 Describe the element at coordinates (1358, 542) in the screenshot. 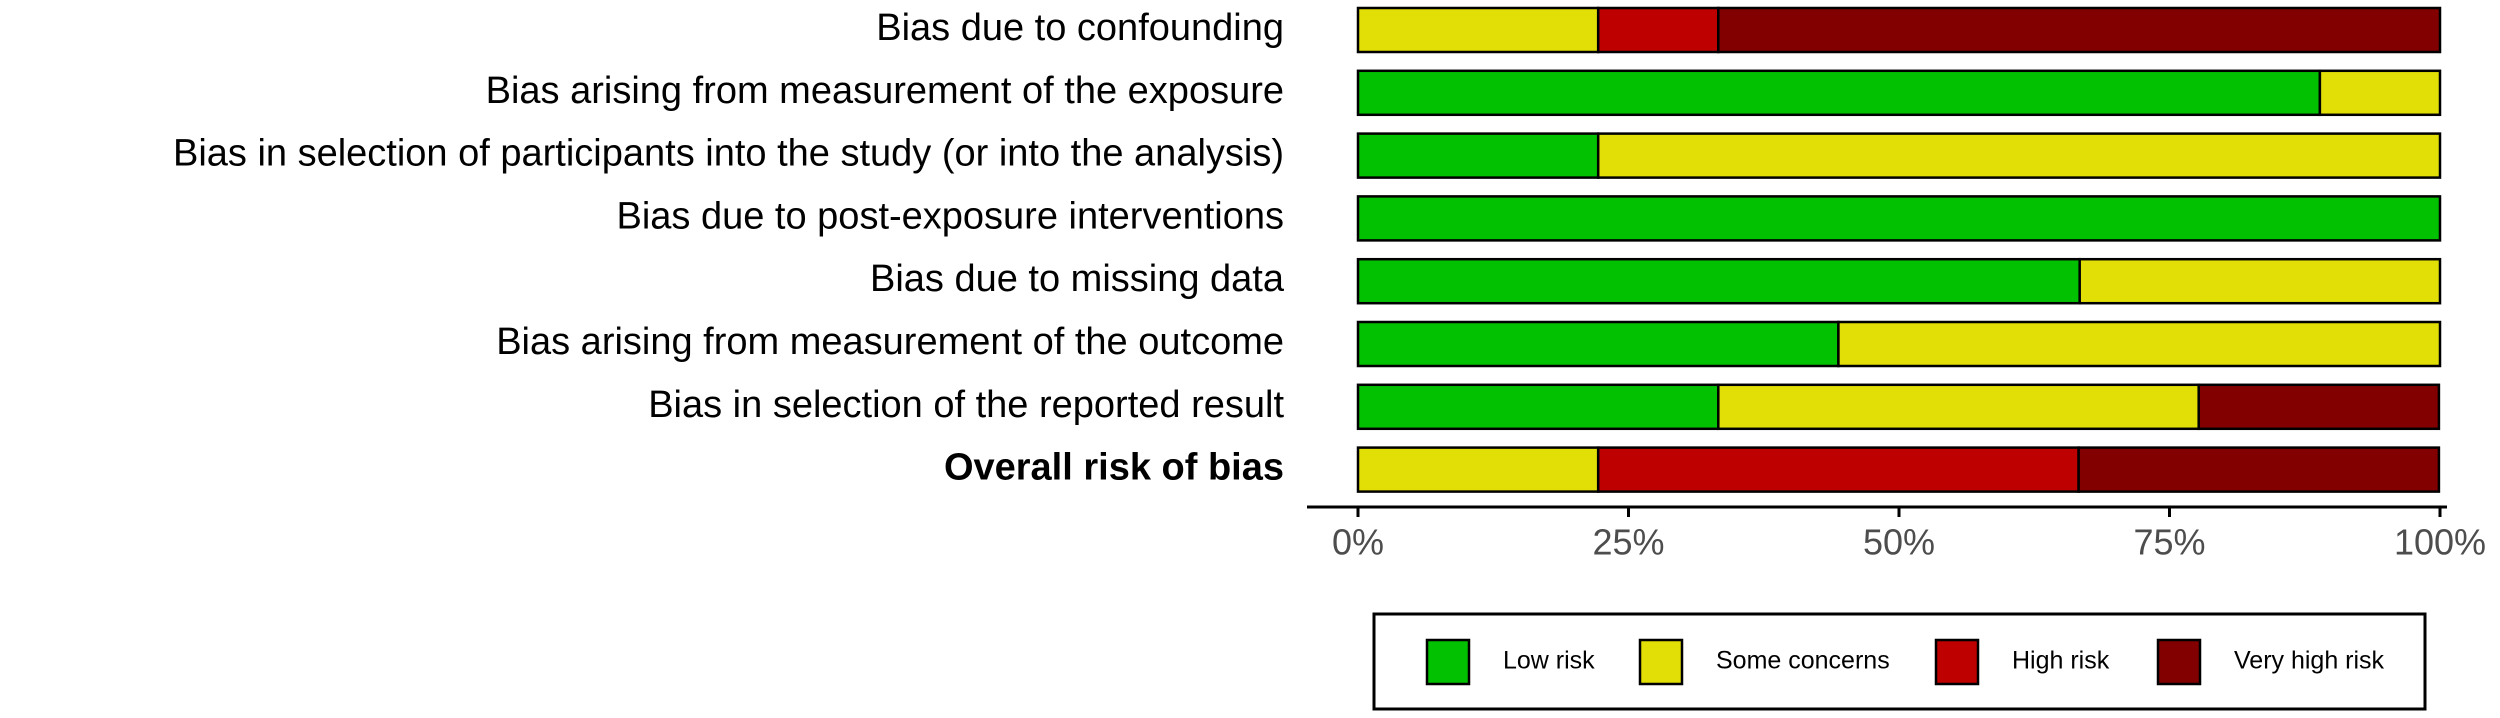

I see `x-tick-label: 0%` at that location.